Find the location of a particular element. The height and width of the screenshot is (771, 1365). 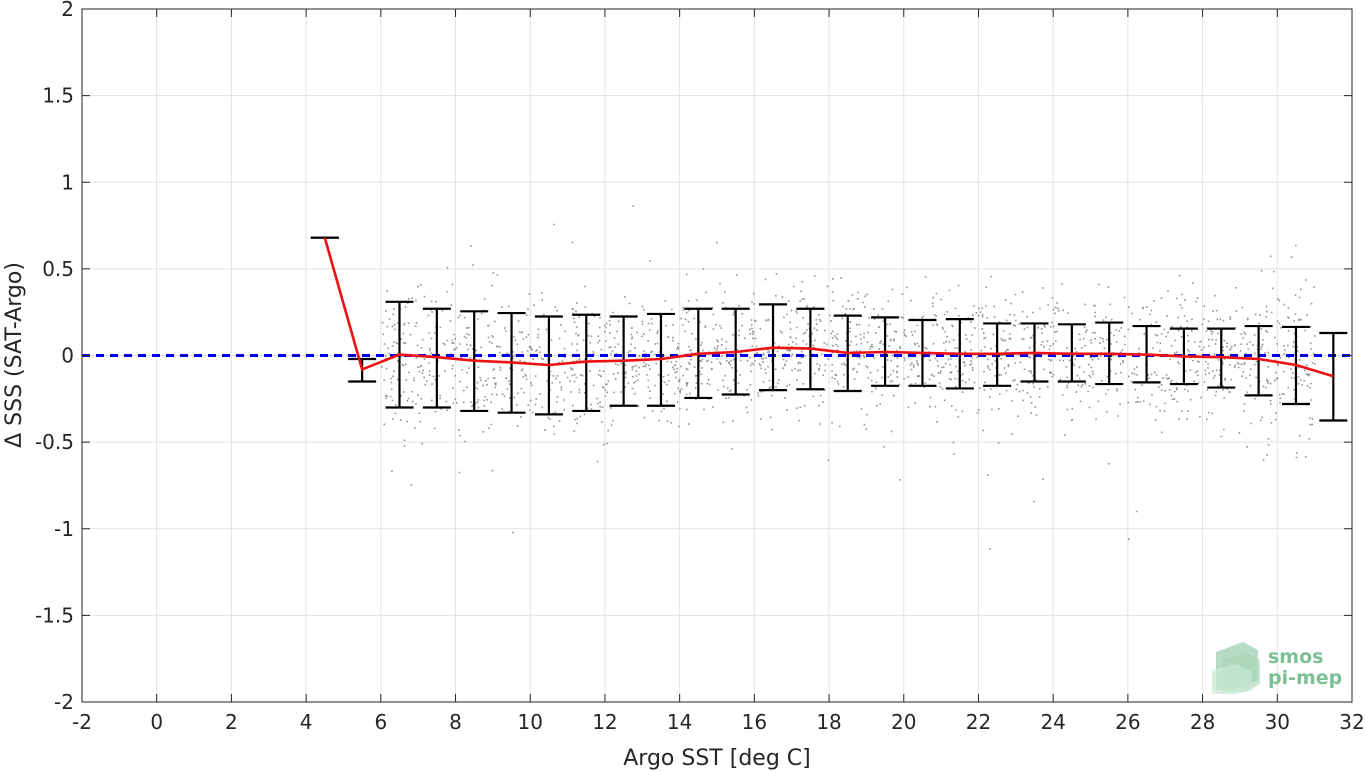

x-tick-label: 12 is located at coordinates (604, 722).